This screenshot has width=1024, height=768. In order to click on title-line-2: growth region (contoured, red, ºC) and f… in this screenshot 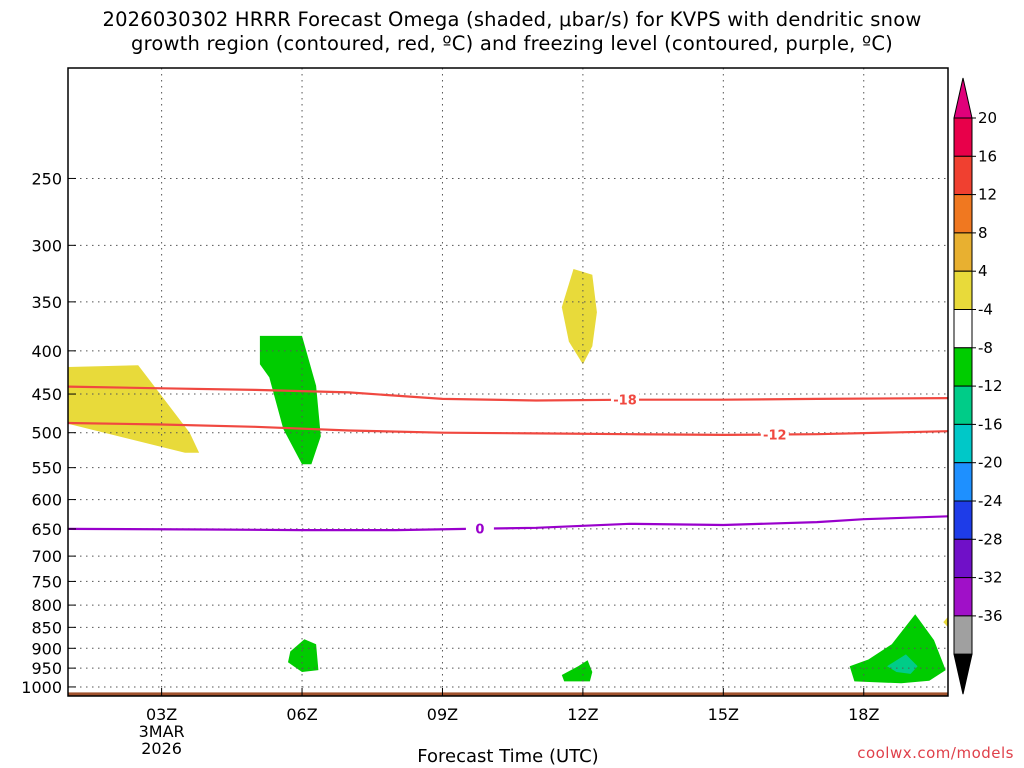, I will do `click(512, 43)`.